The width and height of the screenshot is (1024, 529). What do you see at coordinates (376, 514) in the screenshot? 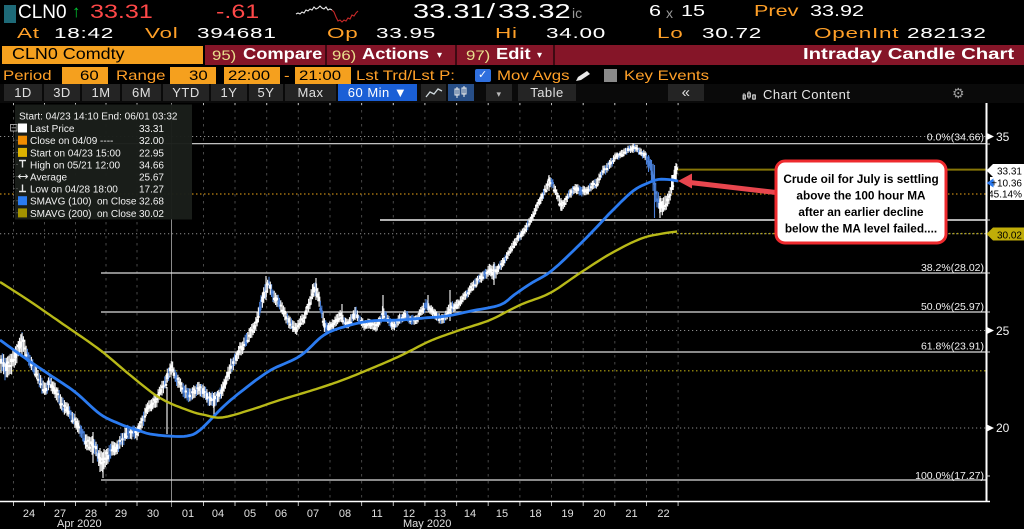
I see `svg-text: 11` at bounding box center [376, 514].